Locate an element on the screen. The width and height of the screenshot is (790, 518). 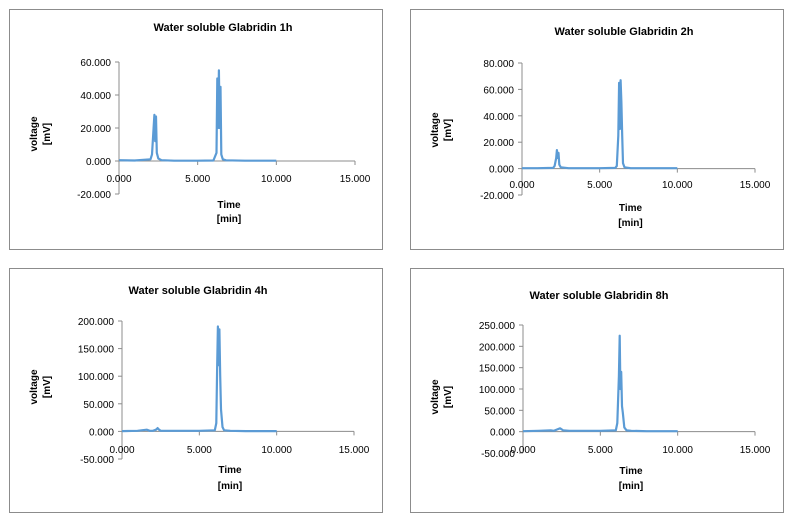
chart-title: Water soluble Glabridin 1h is located at coordinates (223, 28).